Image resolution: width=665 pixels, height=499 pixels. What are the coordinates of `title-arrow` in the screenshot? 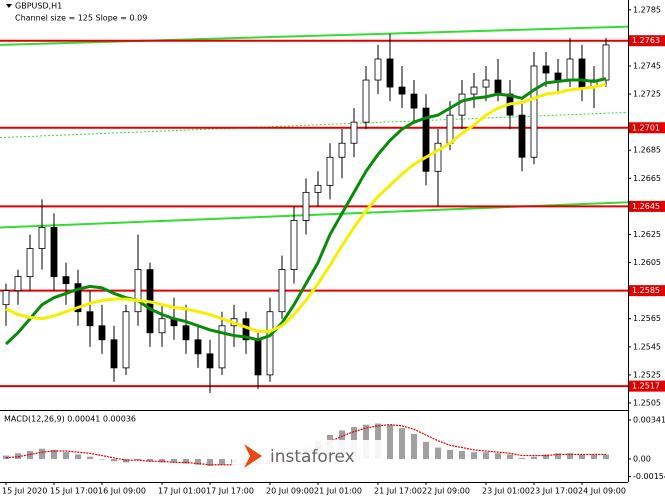 It's located at (9, 6).